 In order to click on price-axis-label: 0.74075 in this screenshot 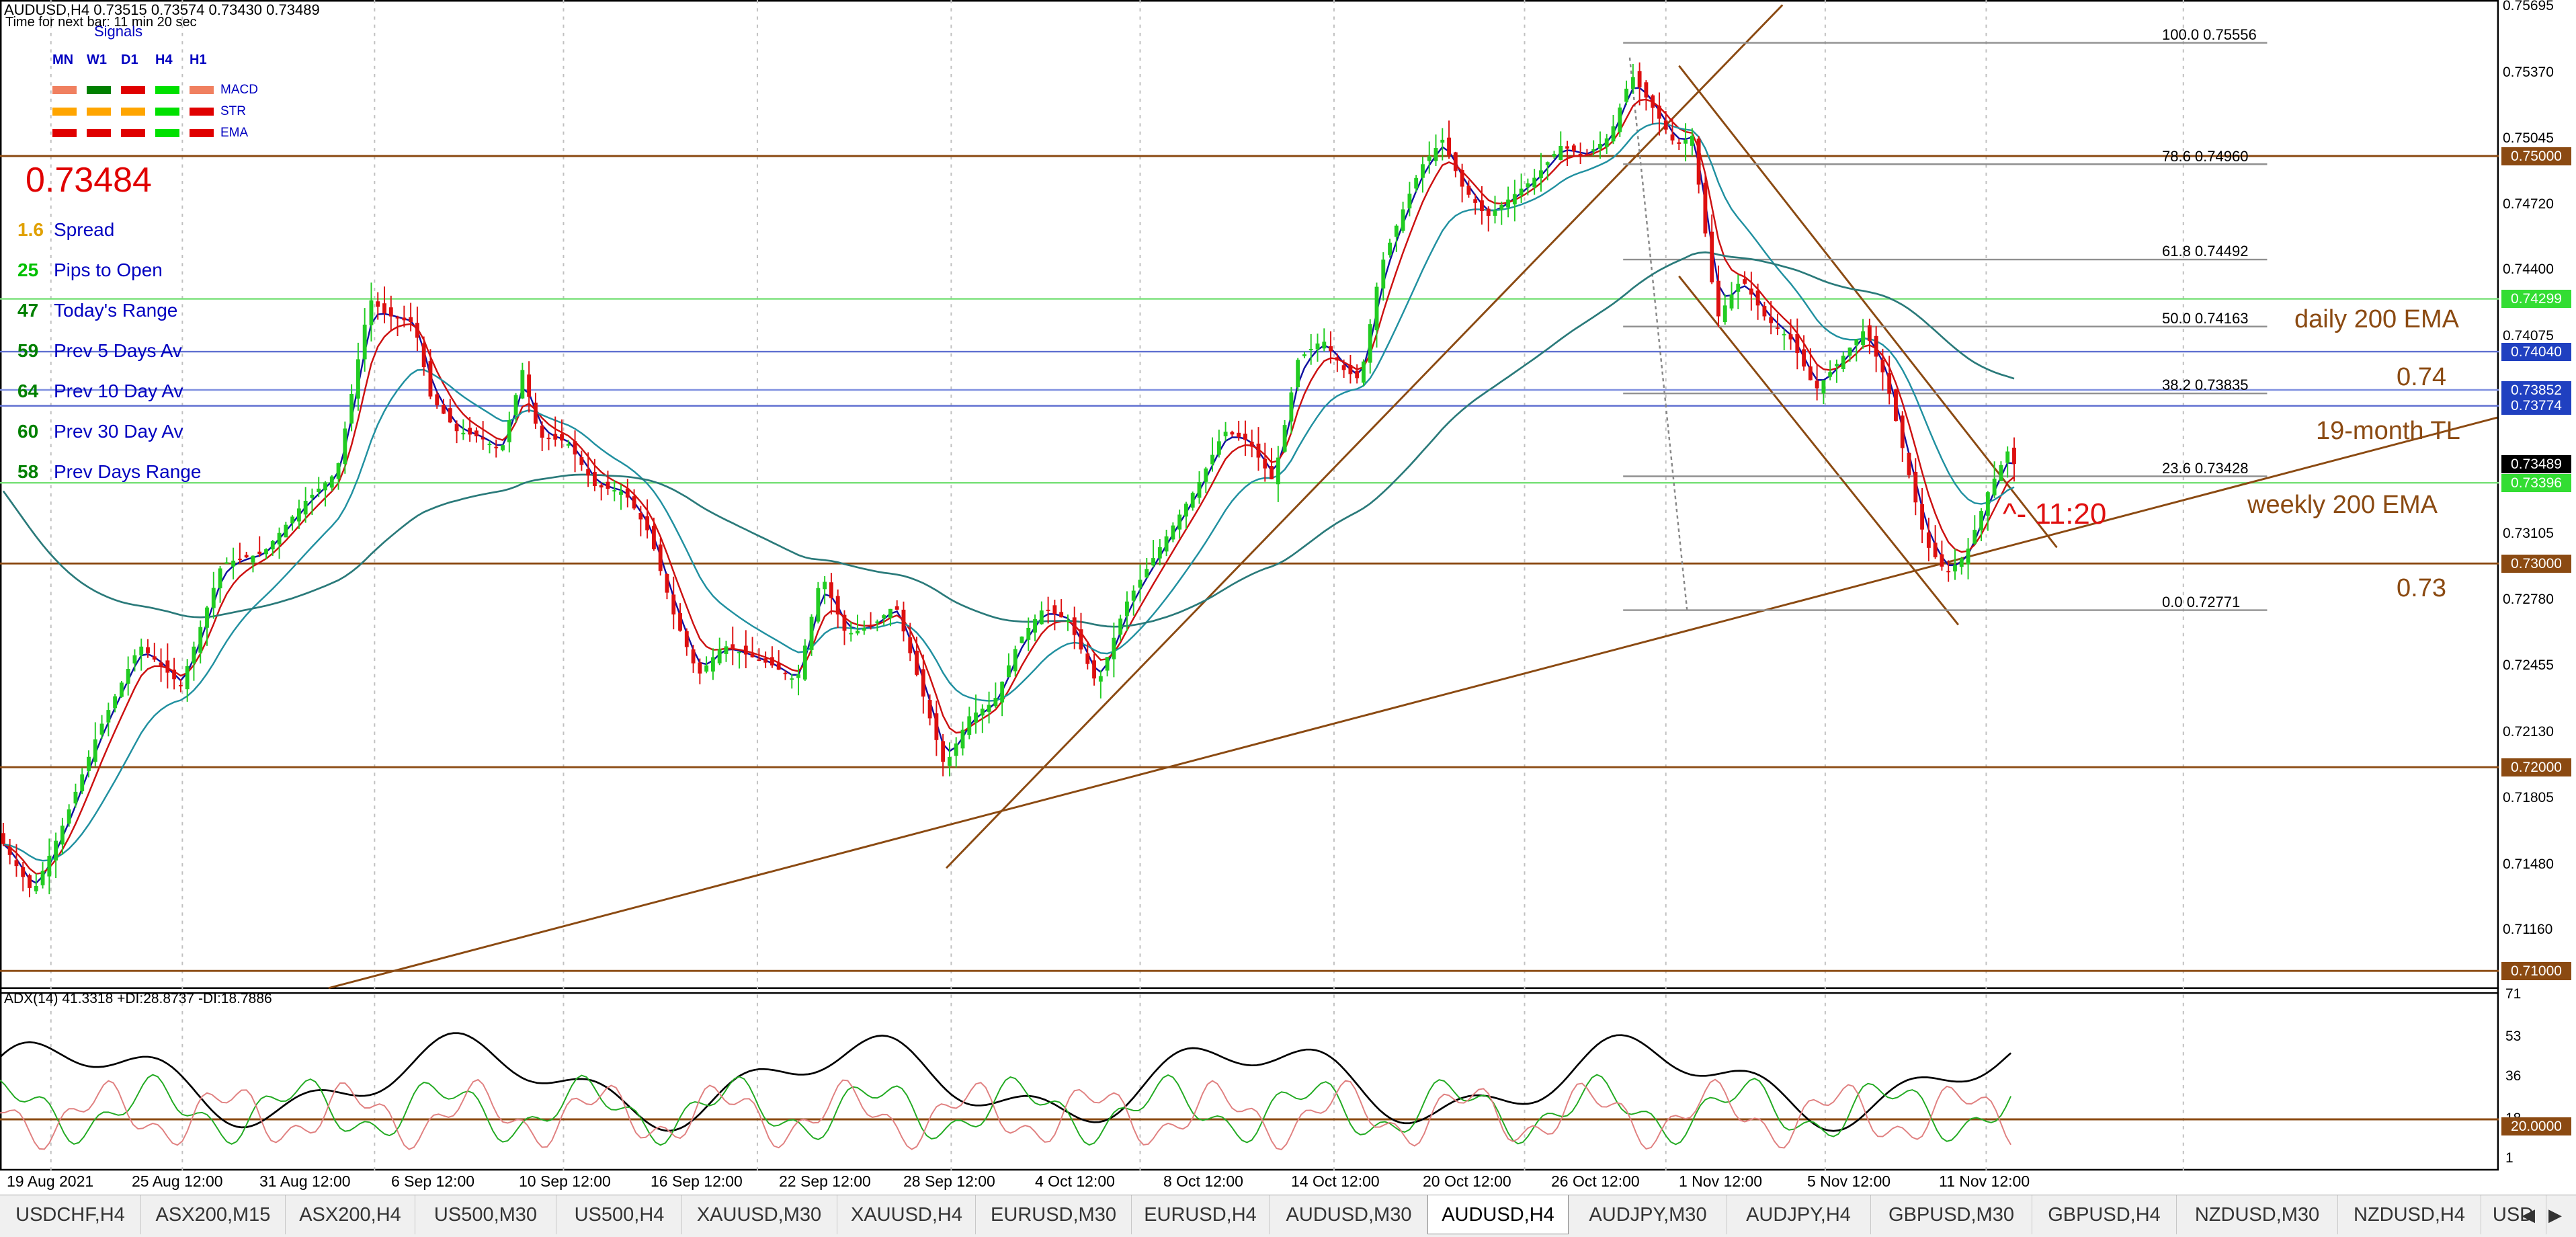, I will do `click(2528, 336)`.